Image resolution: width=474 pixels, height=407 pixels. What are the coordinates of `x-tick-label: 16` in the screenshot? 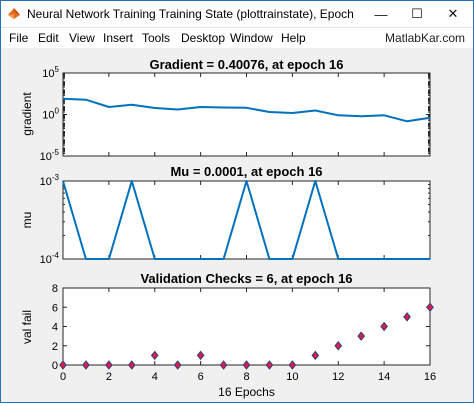 It's located at (430, 377).